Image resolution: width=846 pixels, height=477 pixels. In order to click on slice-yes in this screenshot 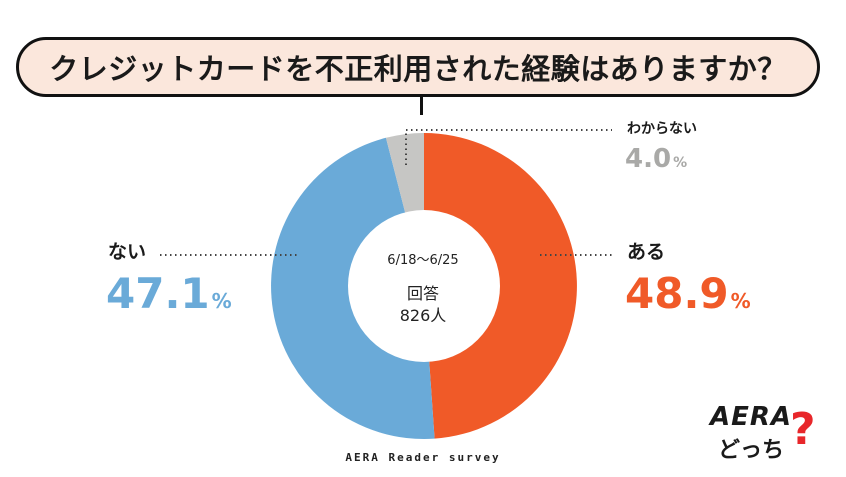, I will do `click(500, 286)`.